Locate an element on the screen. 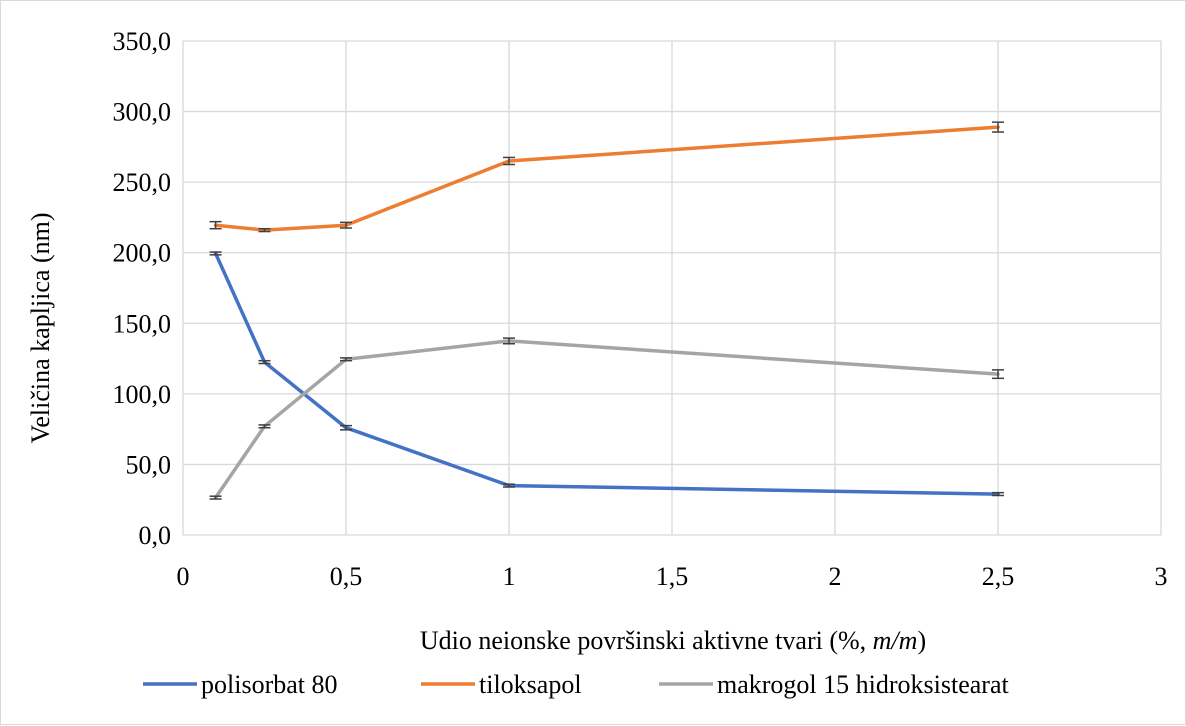 This screenshot has height=726, width=1186. y-tick-label: 350,0 is located at coordinates (142, 41).